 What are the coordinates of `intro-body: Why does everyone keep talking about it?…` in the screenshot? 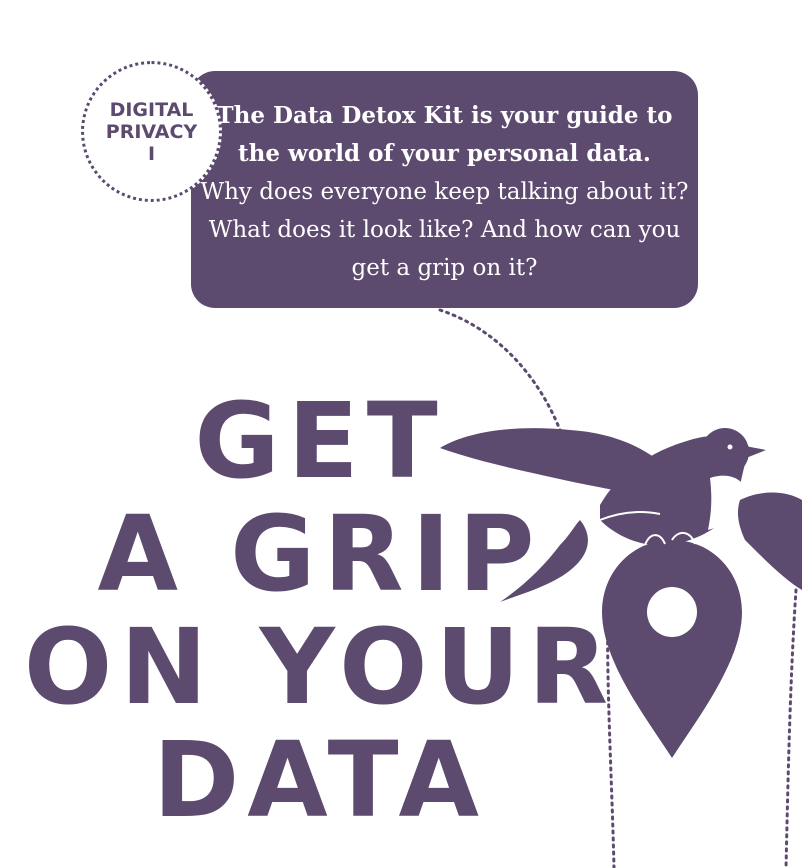 It's located at (444, 230).